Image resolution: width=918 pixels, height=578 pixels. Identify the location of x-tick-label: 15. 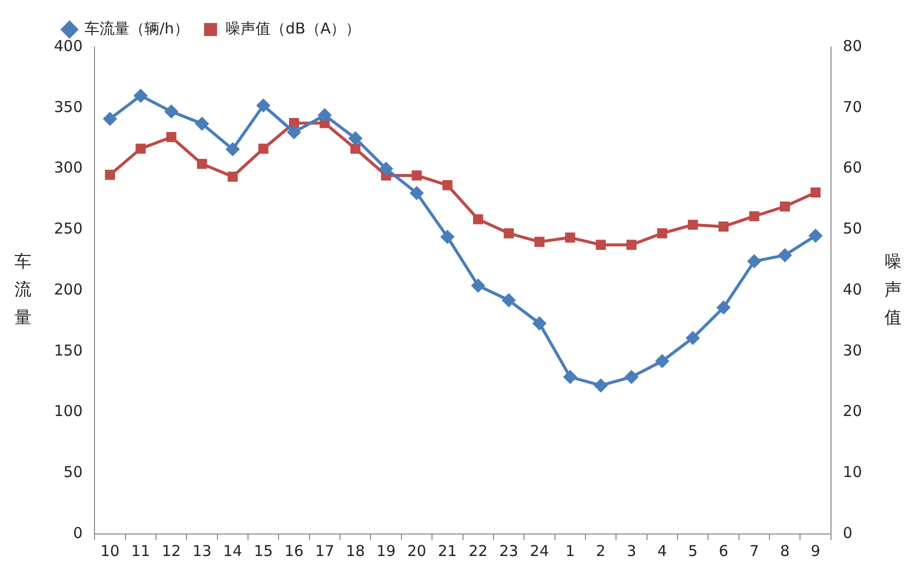
(263, 551).